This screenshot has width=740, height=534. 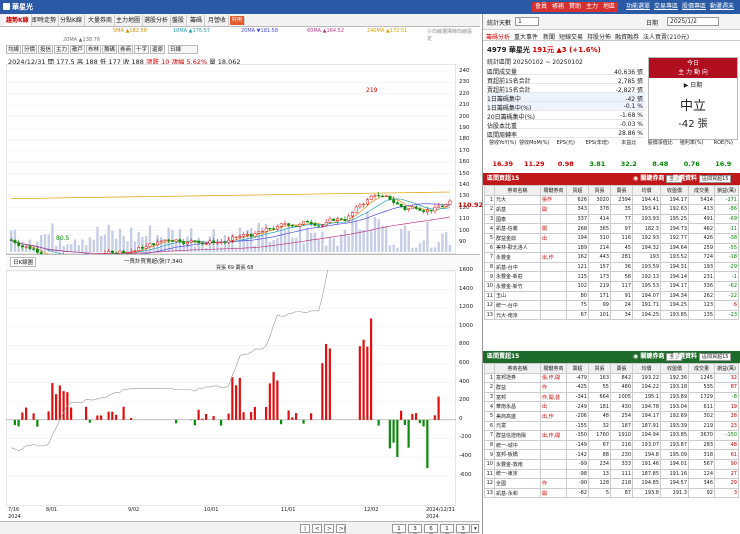 I want to click on table-row: 13 元大-南京 67 101 34 194.25 193.85 135 -23, so click(x=611, y=315).